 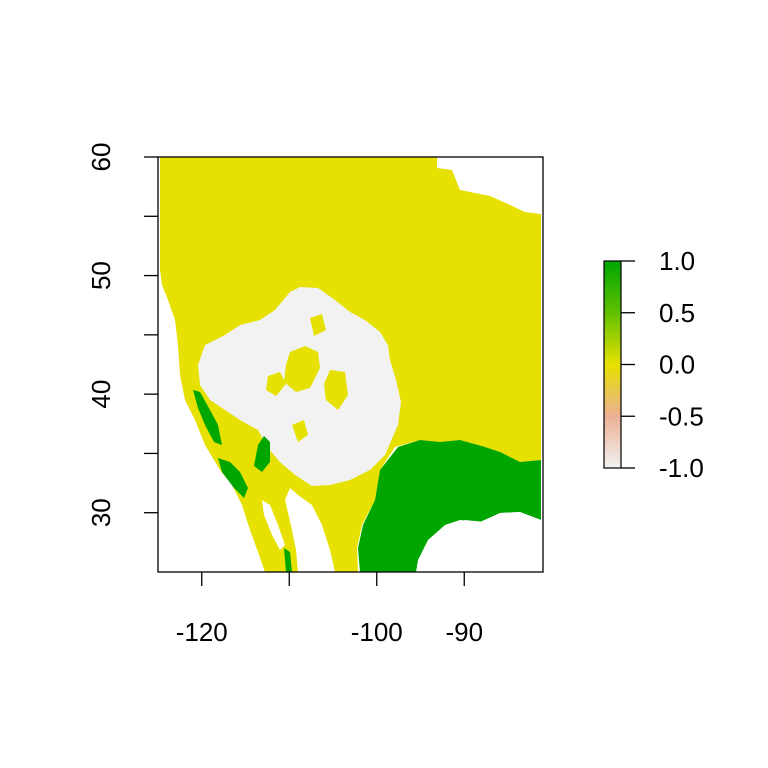 I want to click on legend-ticks: 1.0 0.5 0.0 -0.5 -1.0, so click(x=662, y=364).